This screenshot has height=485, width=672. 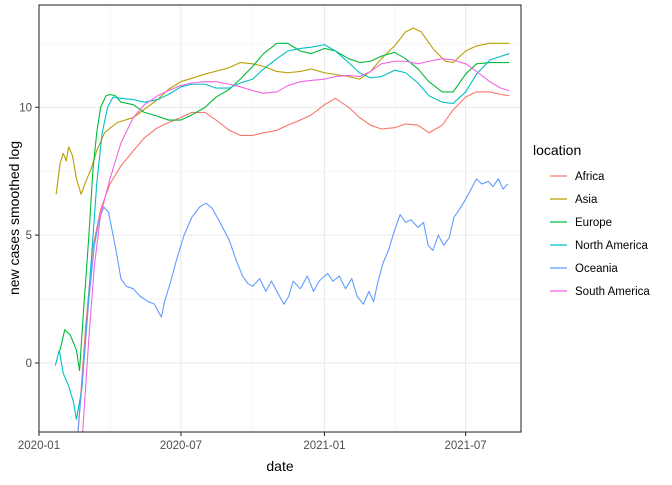 I want to click on legend-label-south-america: South America, so click(x=612, y=292).